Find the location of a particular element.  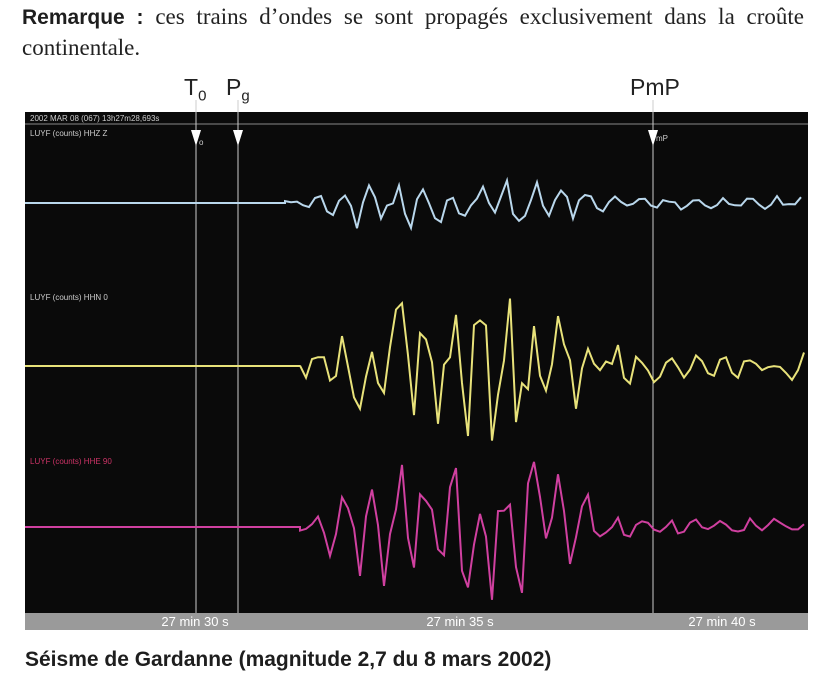

pmp-arrow is located at coordinates (653, 138).